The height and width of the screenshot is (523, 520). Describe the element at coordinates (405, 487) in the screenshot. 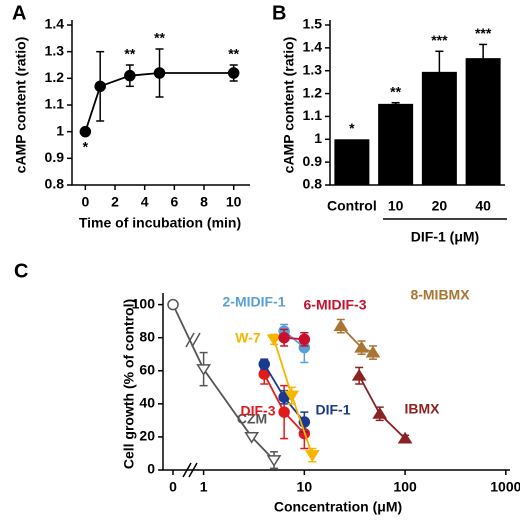

I see `x-tick-label: 100` at that location.